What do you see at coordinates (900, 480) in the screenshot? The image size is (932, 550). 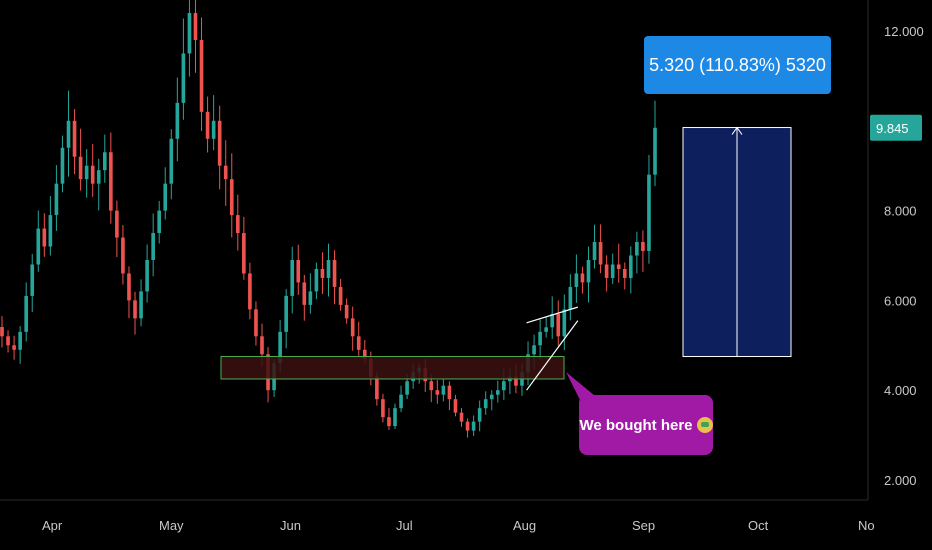 I see `y-tick-label: 2.000` at bounding box center [900, 480].